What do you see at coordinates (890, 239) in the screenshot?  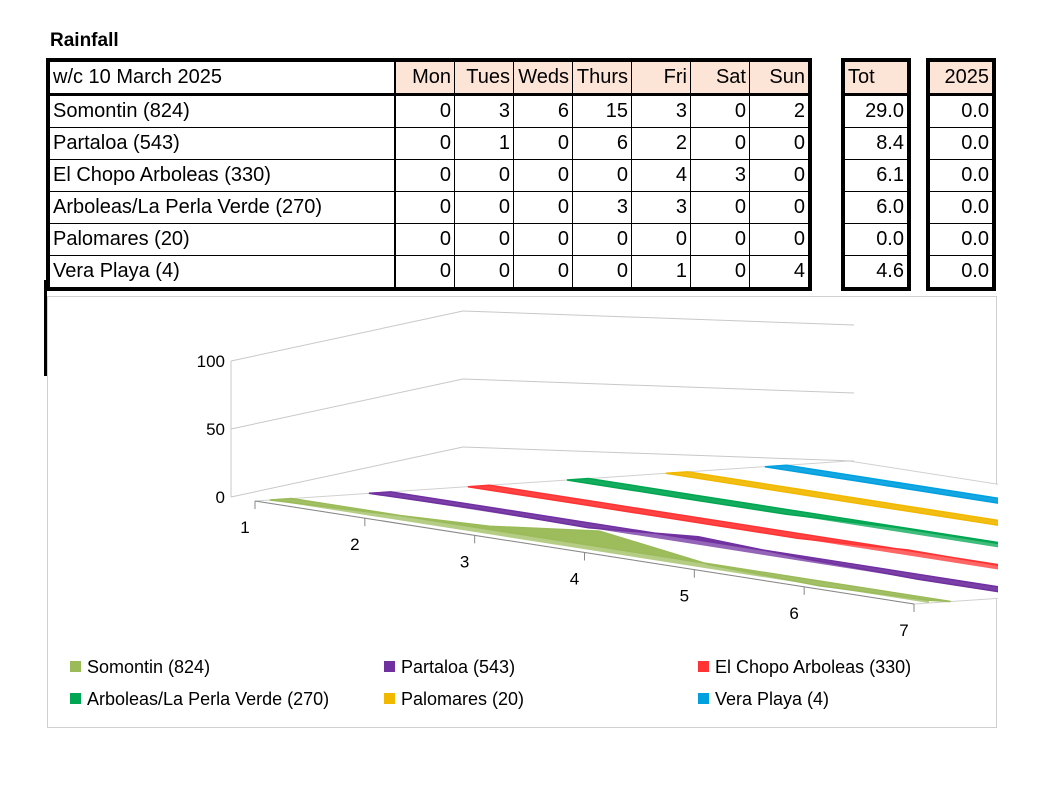 I see `total-value: 0.0` at bounding box center [890, 239].